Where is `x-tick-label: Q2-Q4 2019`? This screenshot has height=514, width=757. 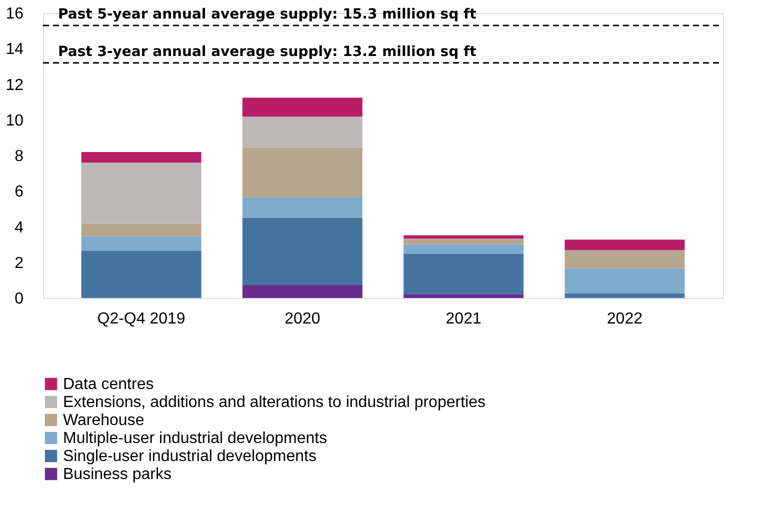
x-tick-label: Q2-Q4 2019 is located at coordinates (141, 319).